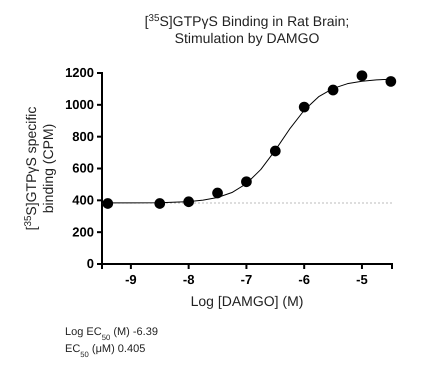 This screenshot has height=371, width=436. I want to click on x-tick-label: -5, so click(362, 280).